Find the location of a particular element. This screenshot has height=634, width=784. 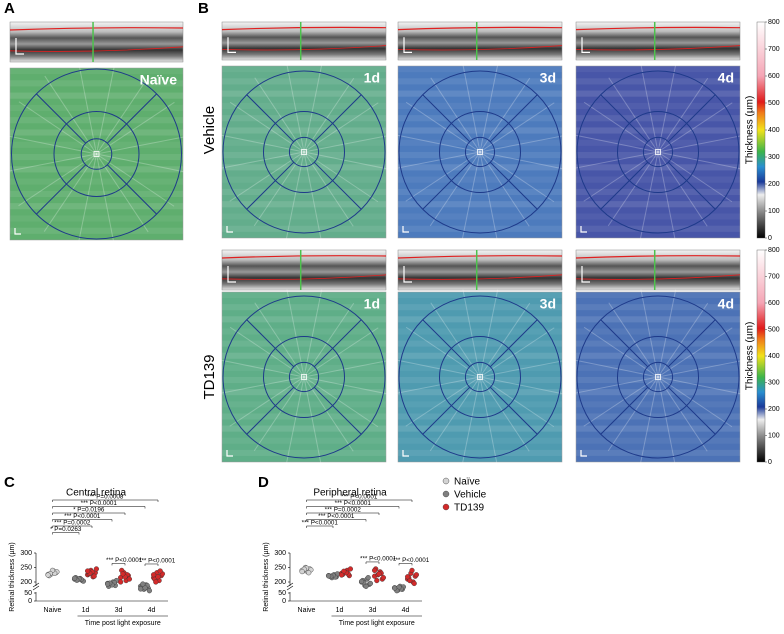

y-tick-label: 50 is located at coordinates (28, 593).